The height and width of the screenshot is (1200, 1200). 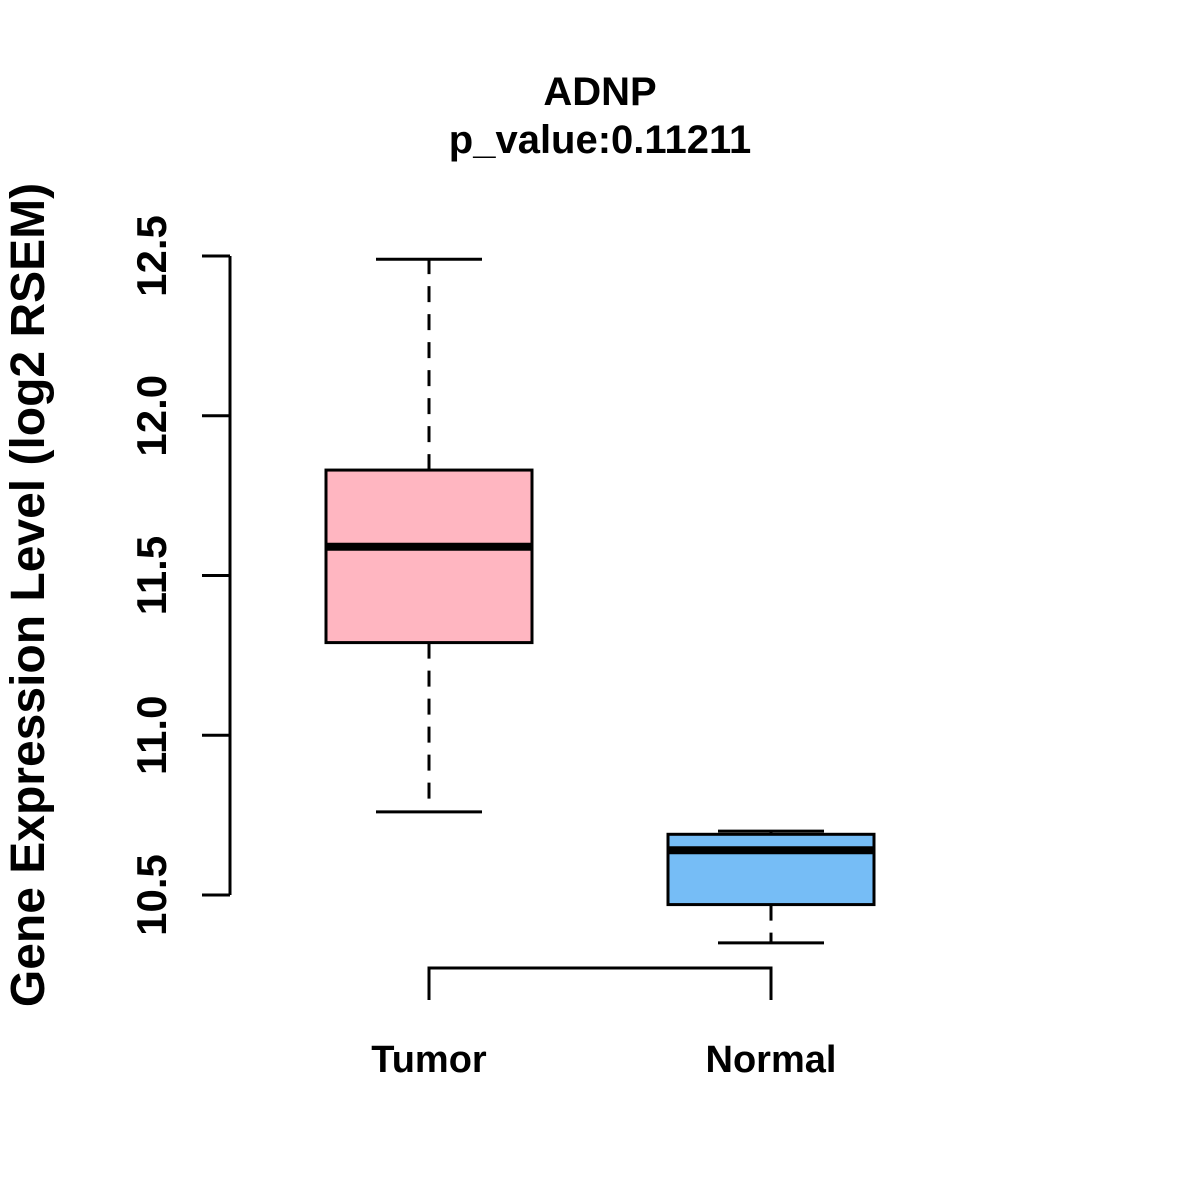 I want to click on chart-subtitle: p_value:0.11211, so click(x=600, y=140).